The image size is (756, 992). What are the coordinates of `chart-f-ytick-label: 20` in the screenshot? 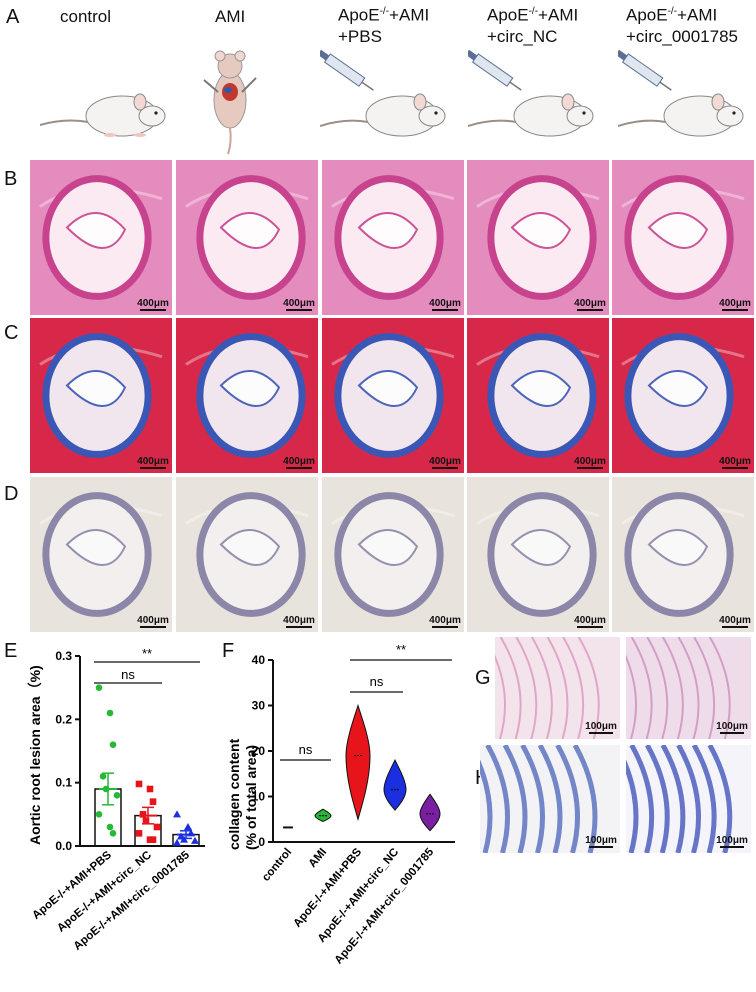 It's located at (259, 751).